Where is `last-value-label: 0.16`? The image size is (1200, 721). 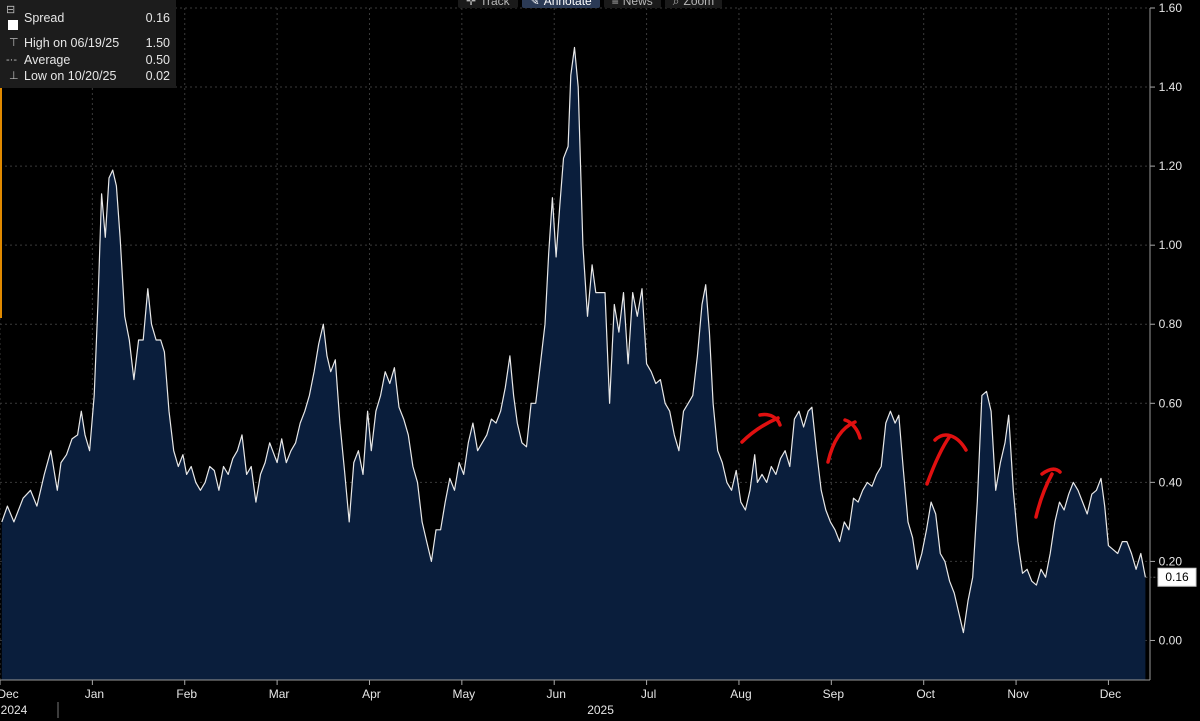 last-value-label: 0.16 is located at coordinates (1177, 577).